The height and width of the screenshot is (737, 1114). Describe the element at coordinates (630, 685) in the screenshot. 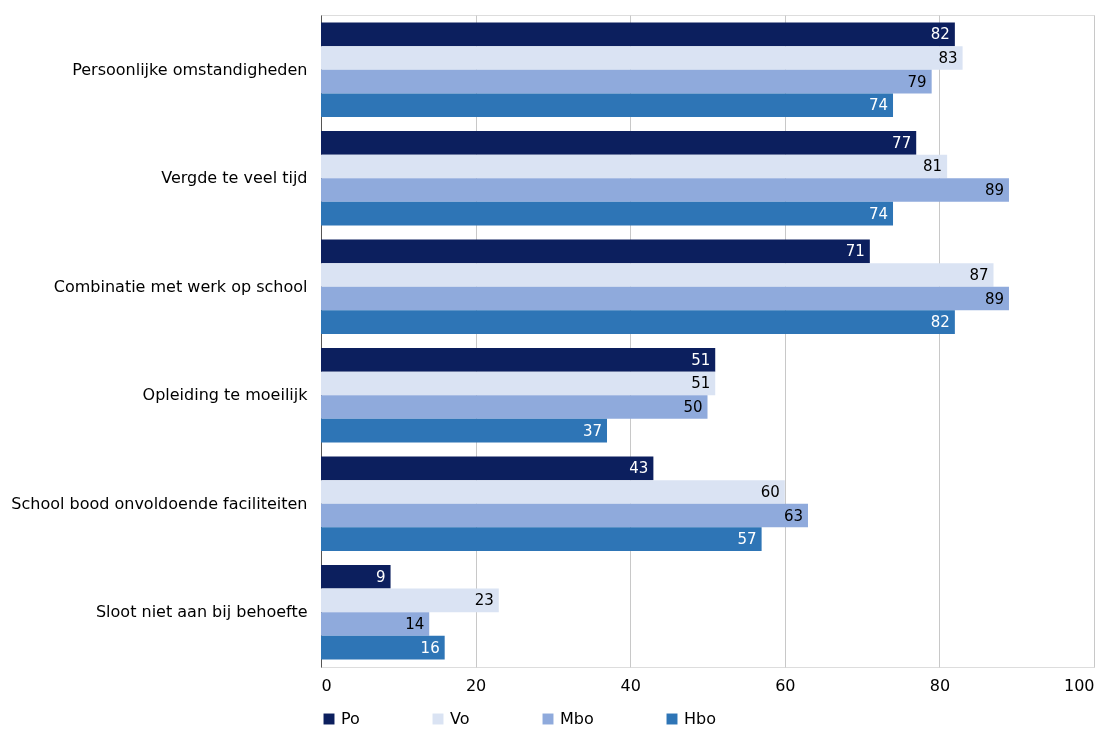

I see `x-tick-label: 40` at that location.